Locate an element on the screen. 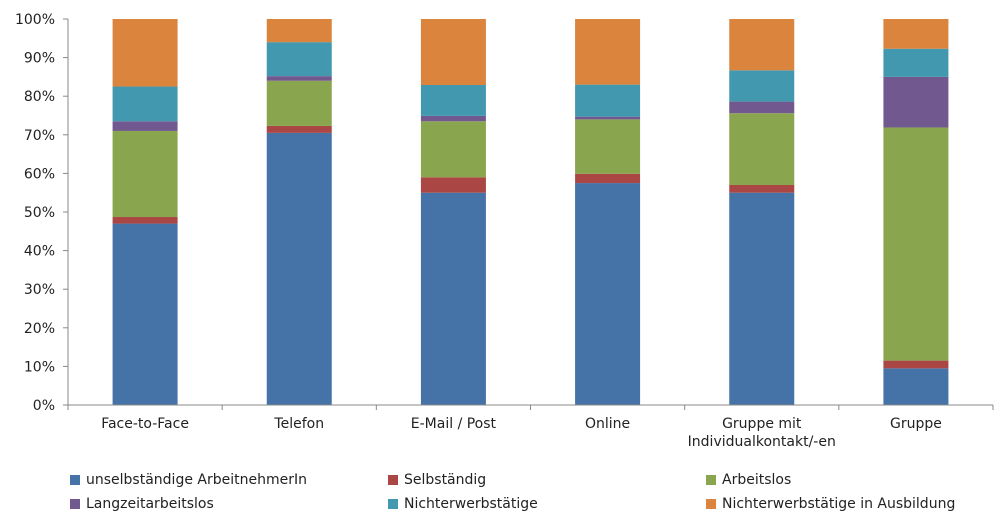  legend-label: Nichterwerbstätige is located at coordinates (471, 504).